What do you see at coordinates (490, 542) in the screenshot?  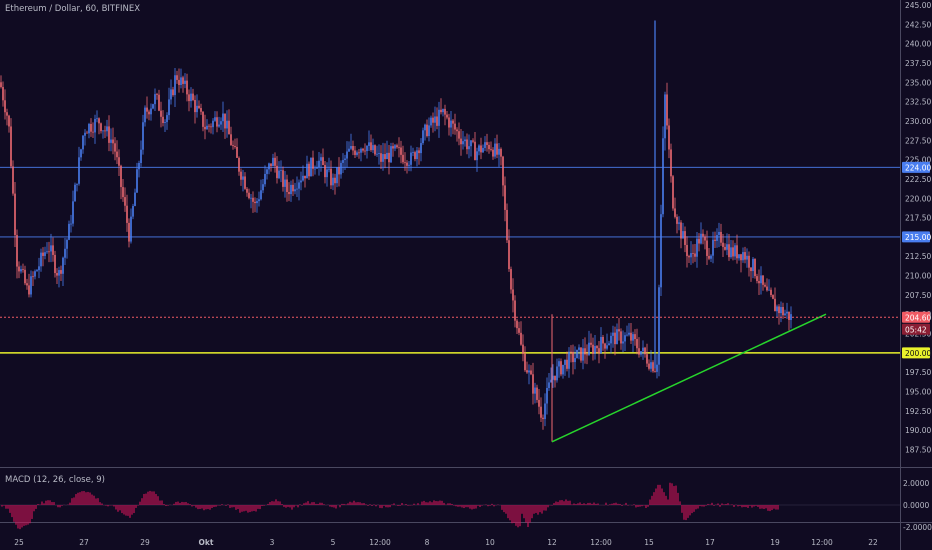 I see `time-tick: 10` at bounding box center [490, 542].